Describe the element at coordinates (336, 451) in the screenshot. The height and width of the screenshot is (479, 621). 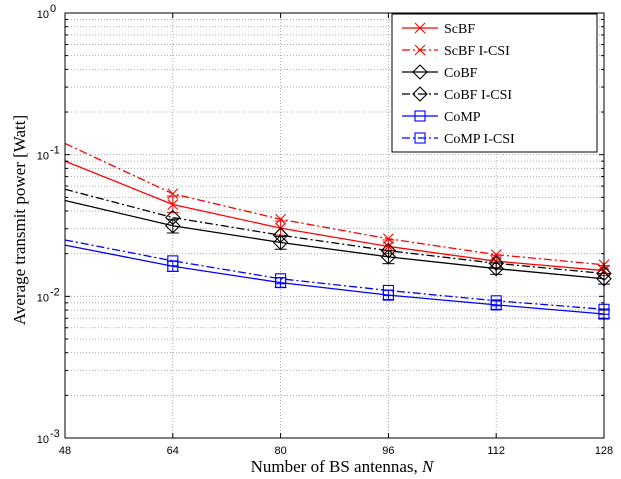
I see `x-tick-labels: 48 64 80 96 112 128` at that location.